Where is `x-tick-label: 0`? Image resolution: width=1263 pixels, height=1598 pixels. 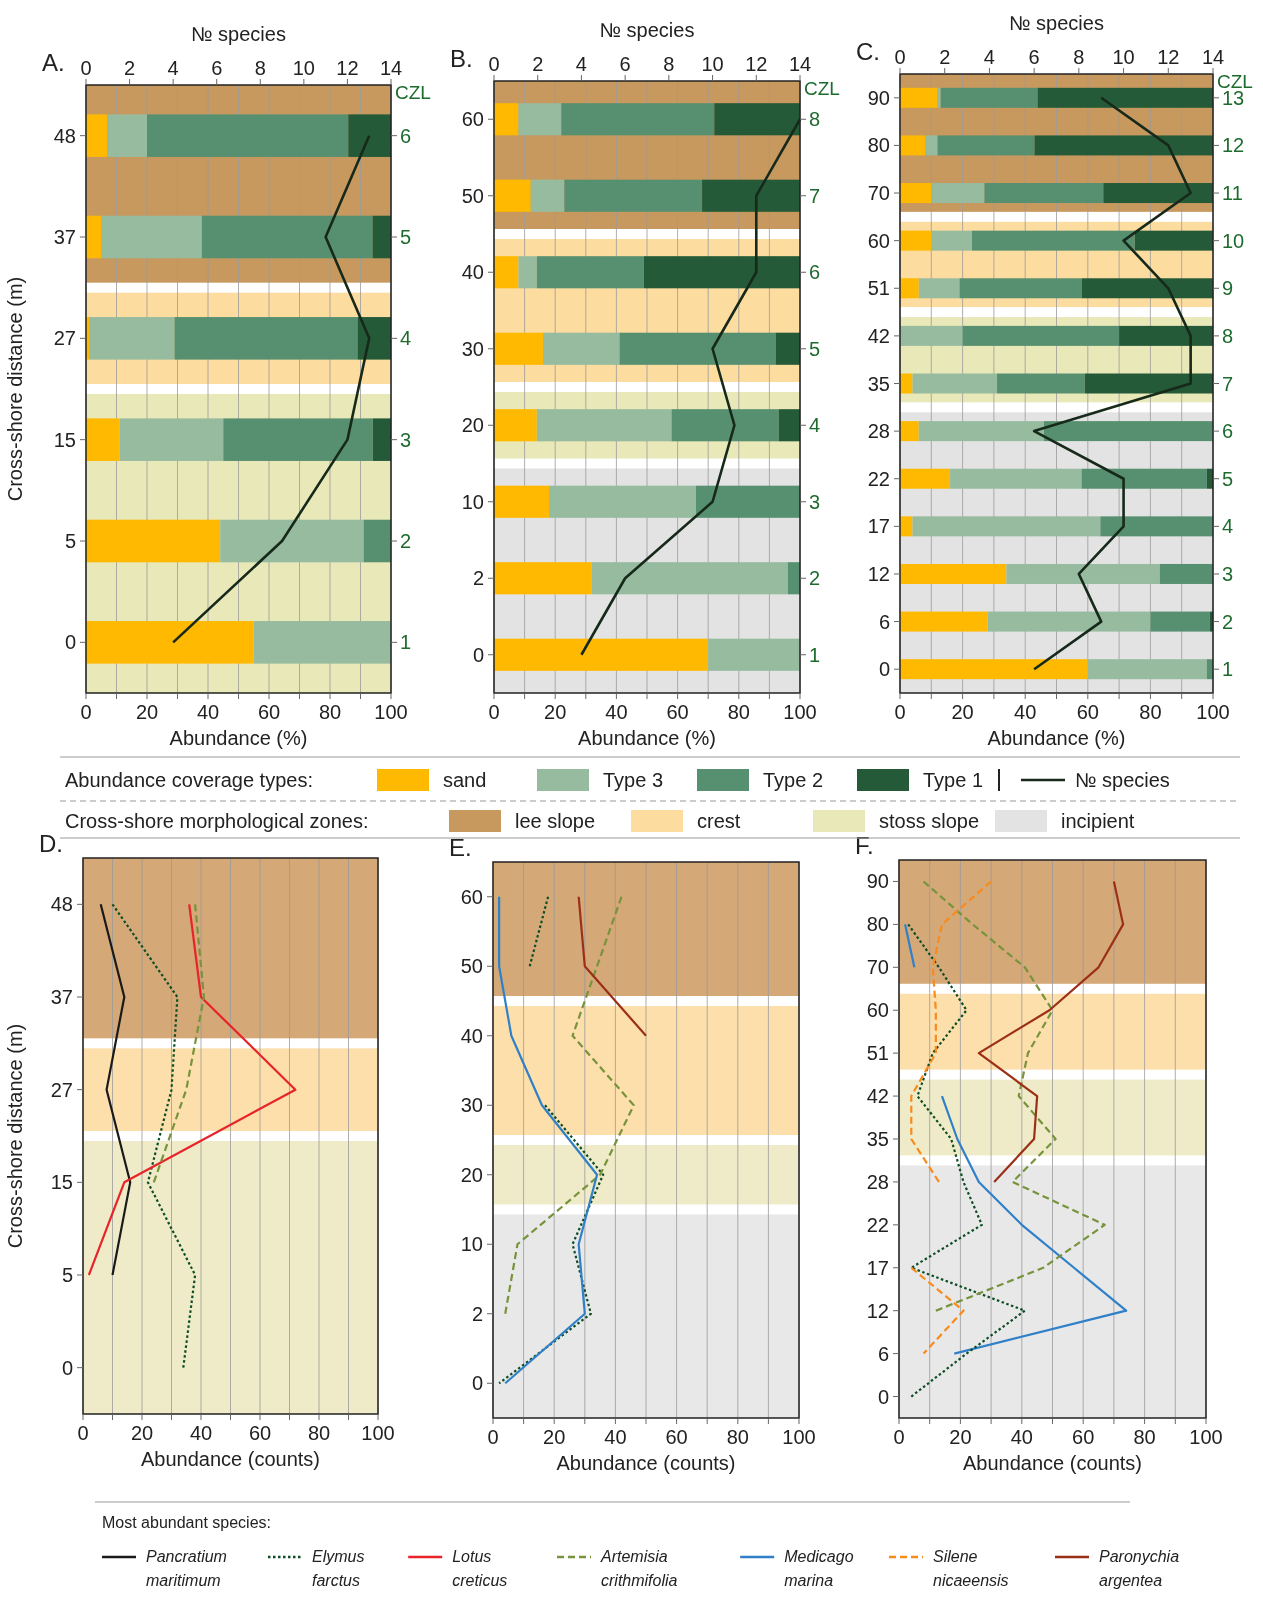
x-tick-label: 0 is located at coordinates (494, 712).